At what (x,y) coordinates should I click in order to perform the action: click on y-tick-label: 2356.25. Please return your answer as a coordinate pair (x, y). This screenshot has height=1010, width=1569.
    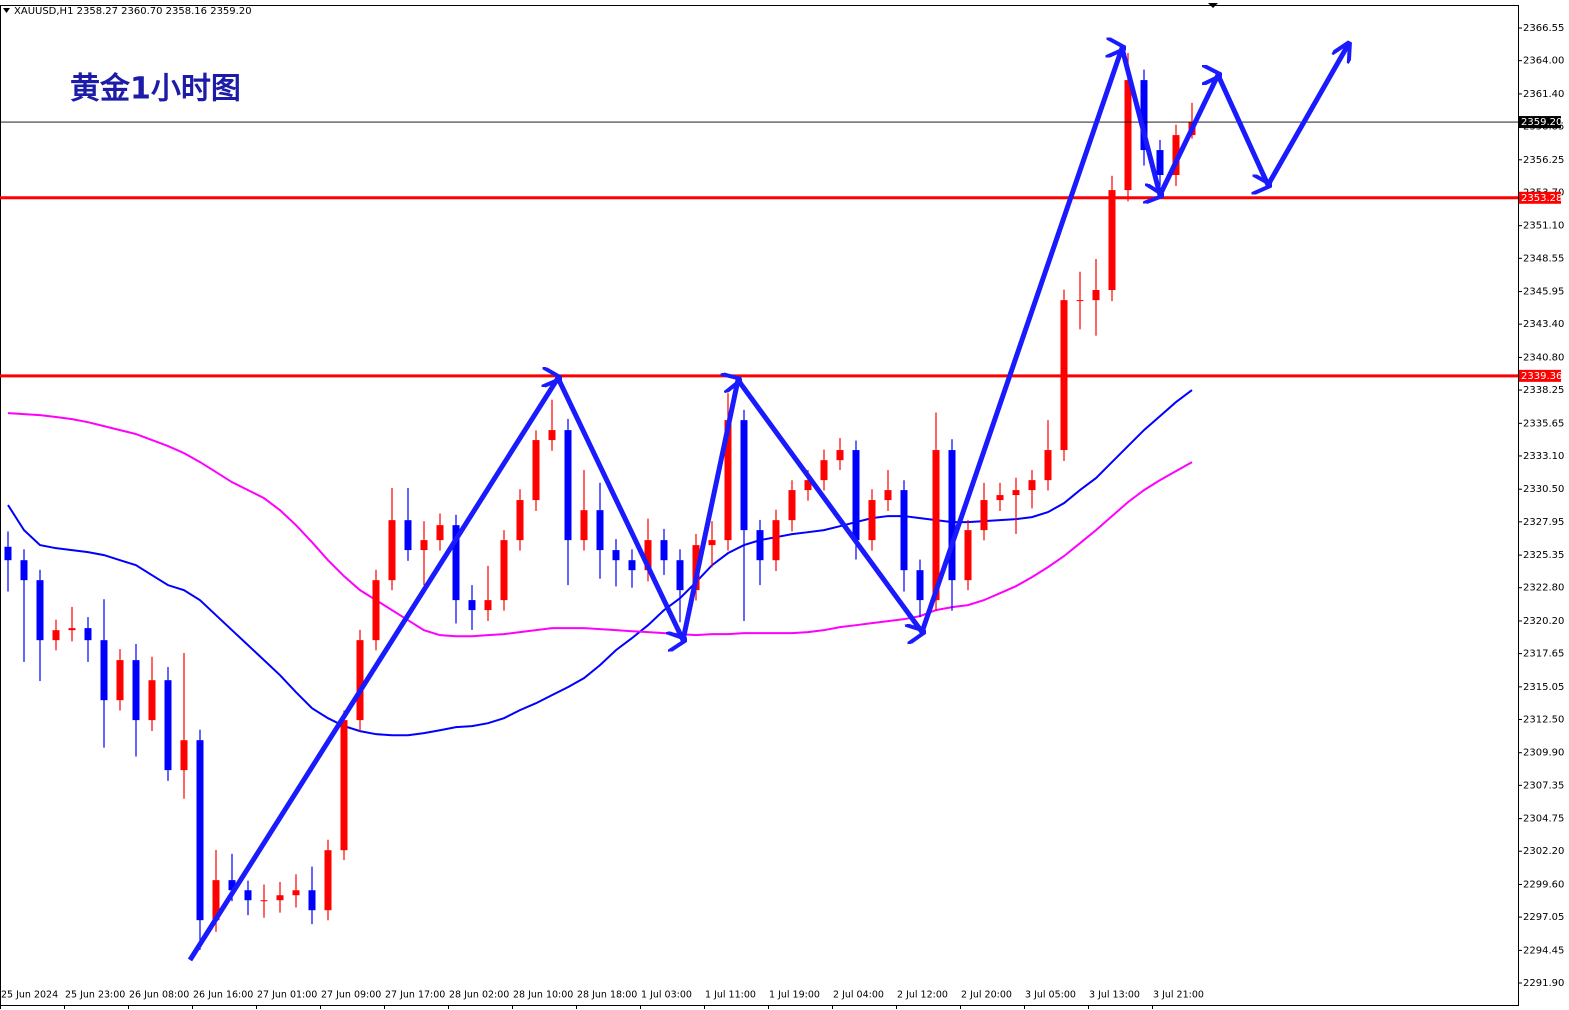
    Looking at the image, I should click on (1543, 160).